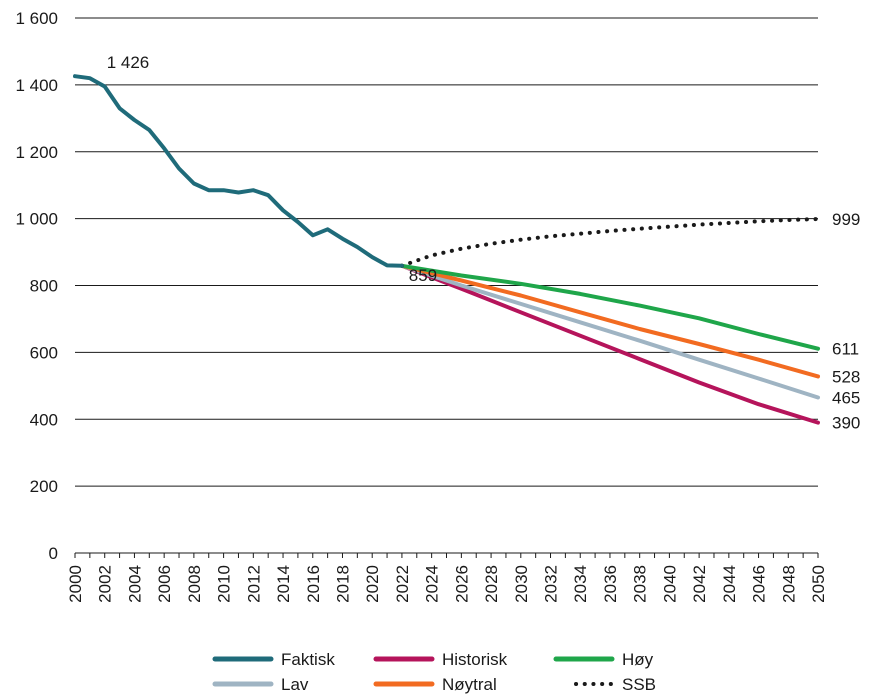 The height and width of the screenshot is (694, 869). What do you see at coordinates (580, 584) in the screenshot?
I see `x-tick-label-2034: 2034` at bounding box center [580, 584].